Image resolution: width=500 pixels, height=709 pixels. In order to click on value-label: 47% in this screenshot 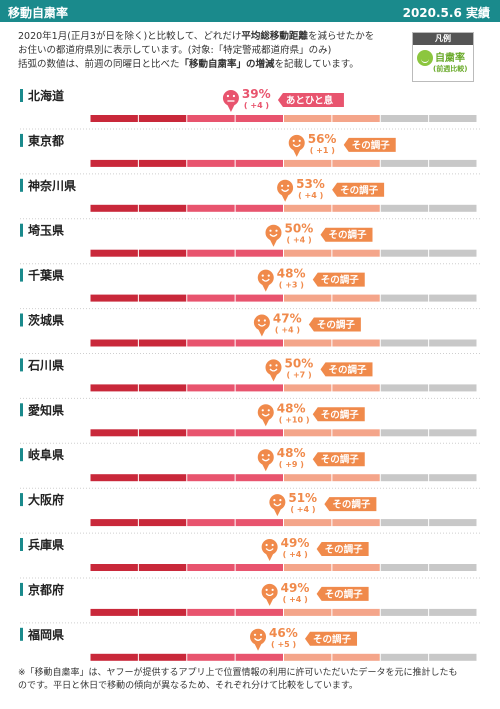, I will do `click(287, 319)`.